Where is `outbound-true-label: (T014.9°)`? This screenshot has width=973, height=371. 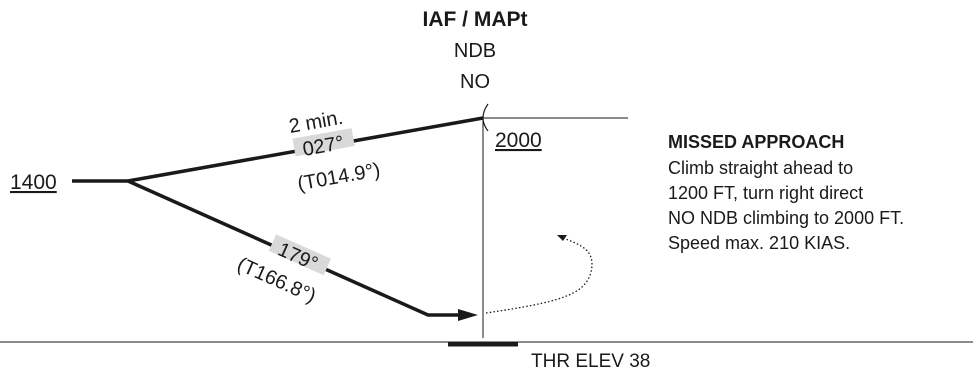
outbound-true-label: (T014.9°) is located at coordinates (339, 177).